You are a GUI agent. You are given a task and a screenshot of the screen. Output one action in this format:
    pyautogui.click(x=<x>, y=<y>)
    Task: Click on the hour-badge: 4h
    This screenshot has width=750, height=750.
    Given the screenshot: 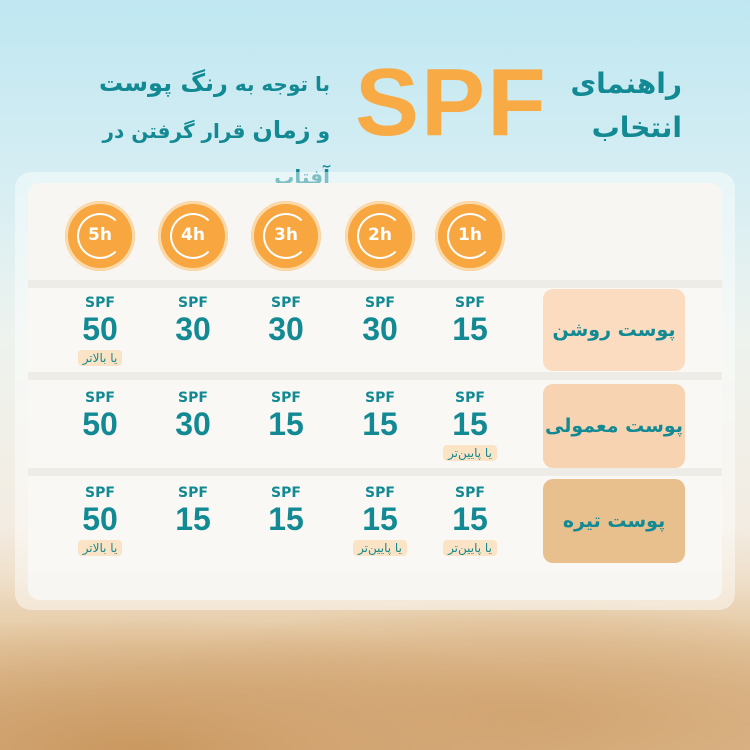 What is the action you would take?
    pyautogui.click(x=193, y=236)
    